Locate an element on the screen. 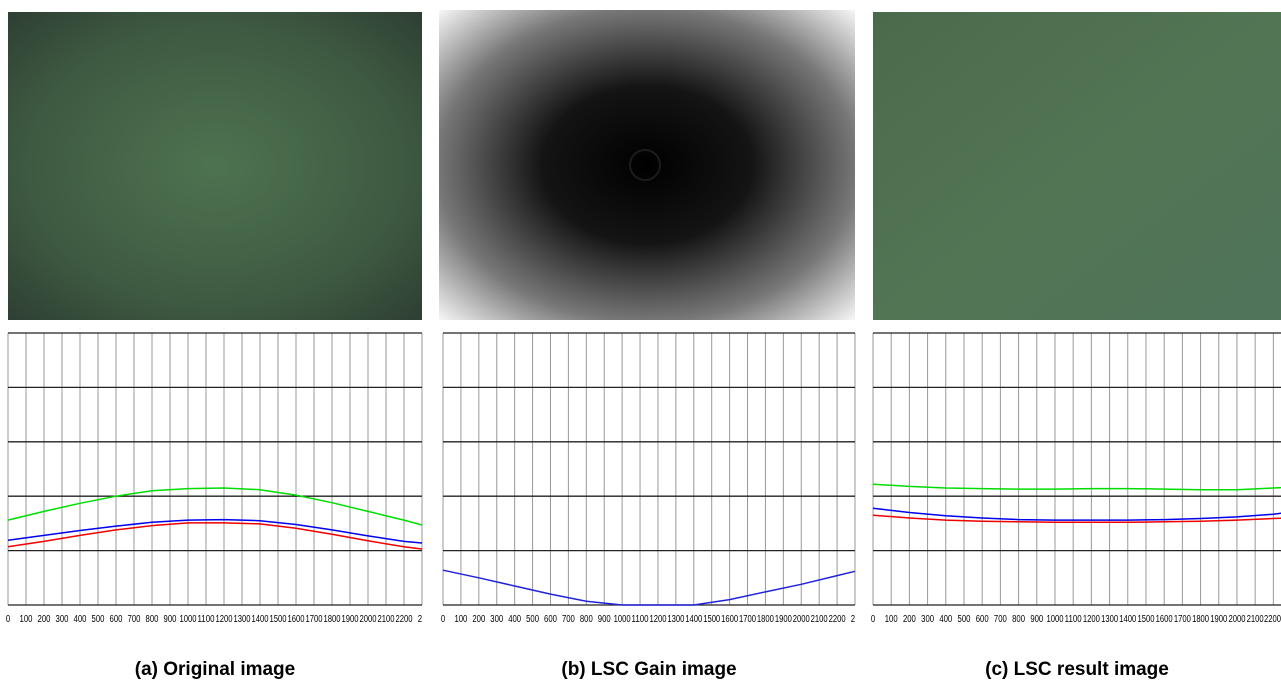  gain-image-ring is located at coordinates (645, 165).